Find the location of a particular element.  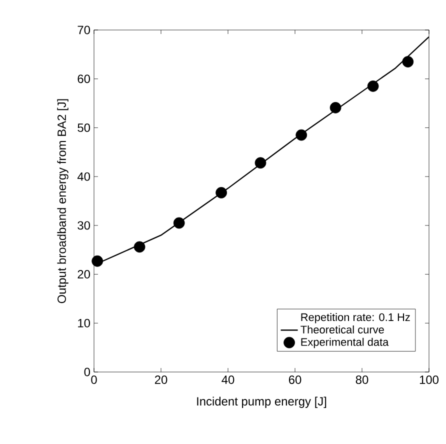

legend-label: Experimental data is located at coordinates (345, 343).